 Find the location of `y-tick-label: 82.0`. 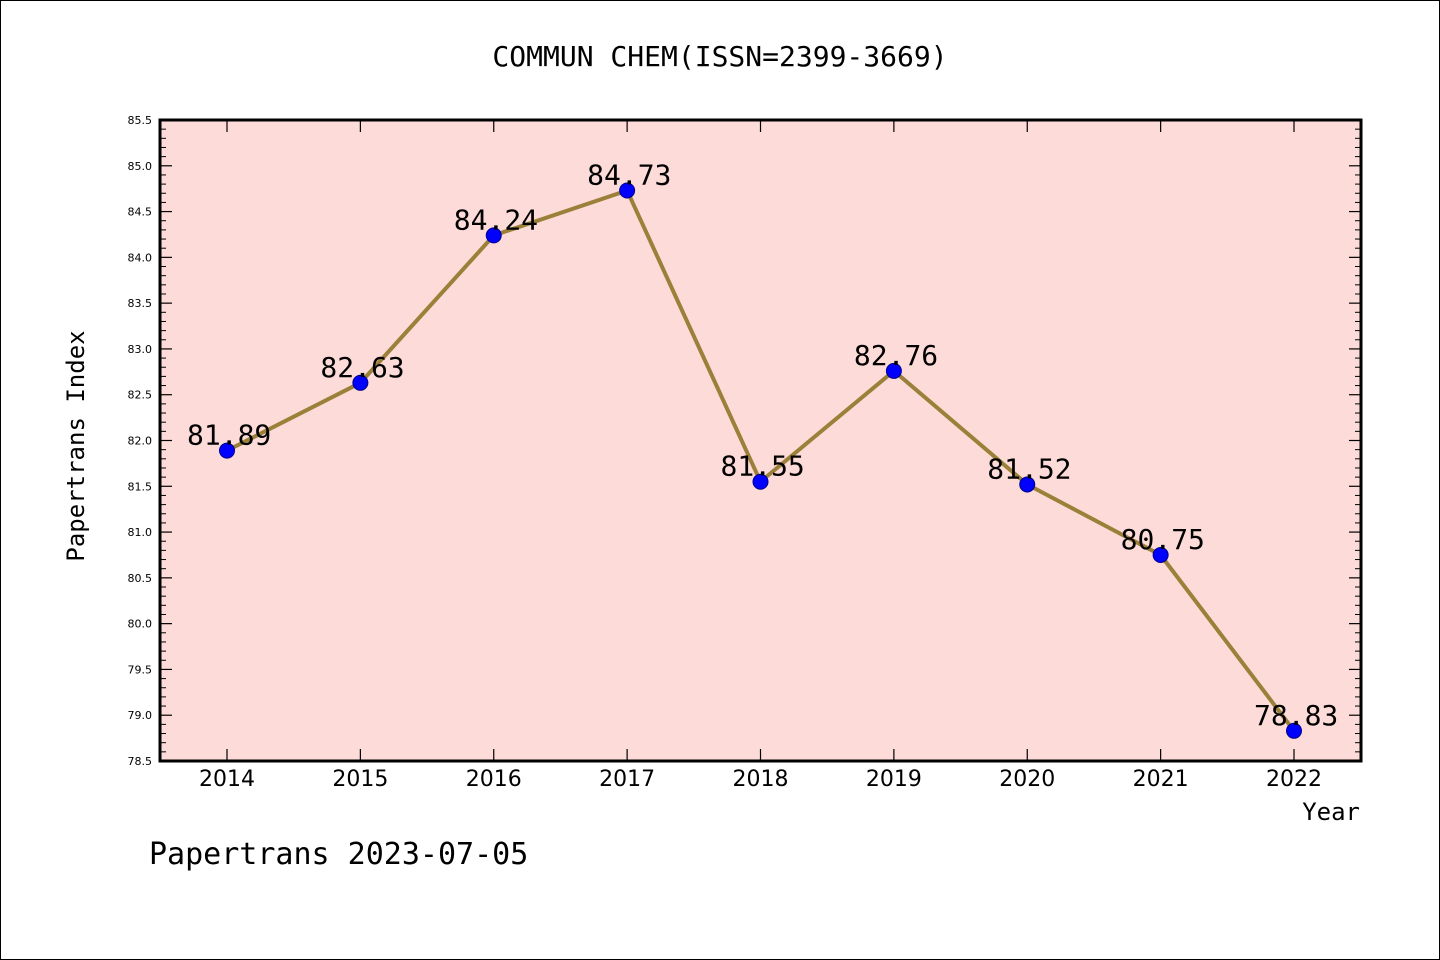

y-tick-label: 82.0 is located at coordinates (140, 441).